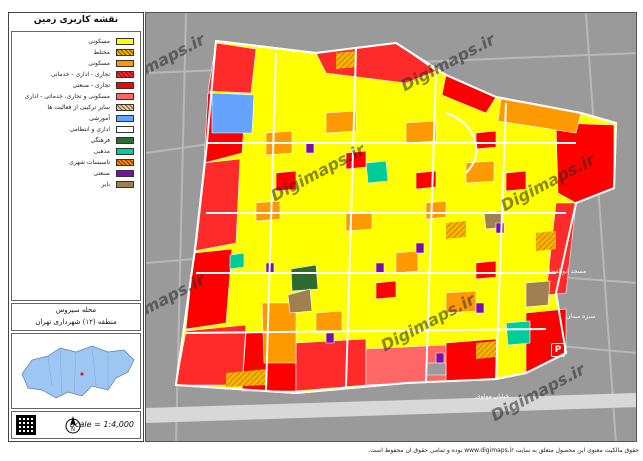  I want to click on qr-code-icon, so click(26, 425).